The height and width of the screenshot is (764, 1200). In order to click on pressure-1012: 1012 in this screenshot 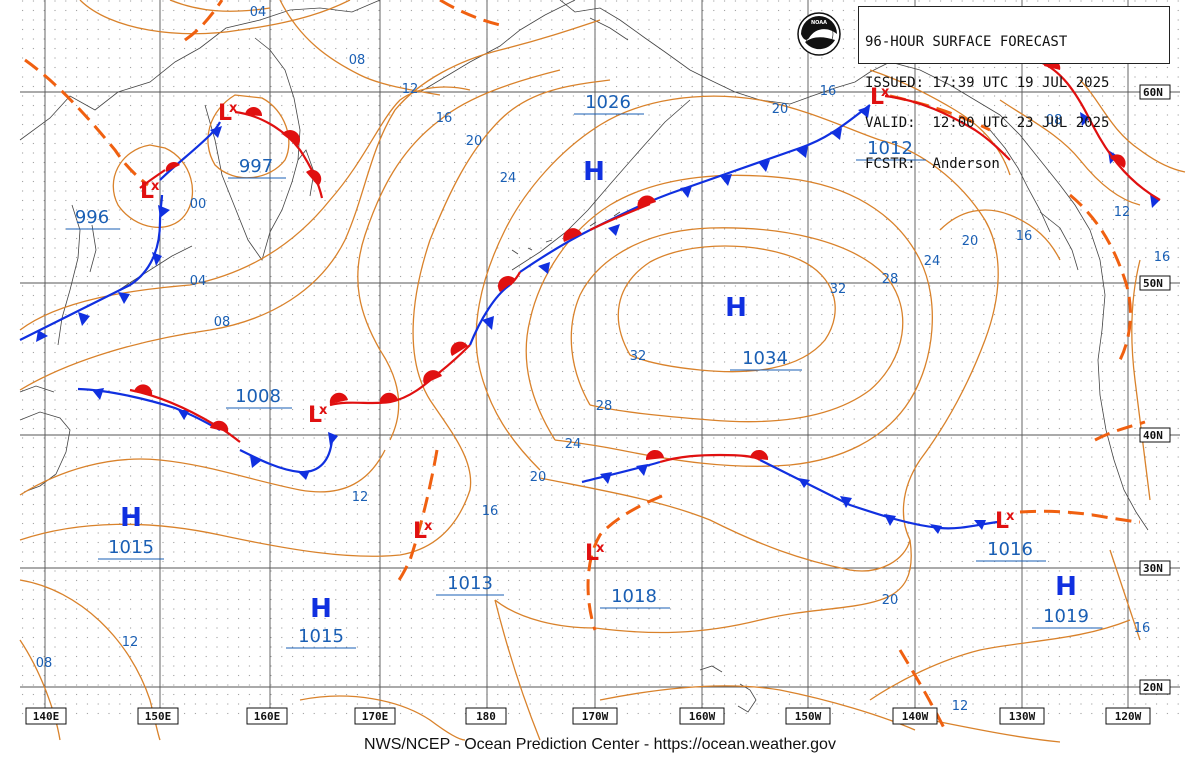, I will do `click(890, 148)`.